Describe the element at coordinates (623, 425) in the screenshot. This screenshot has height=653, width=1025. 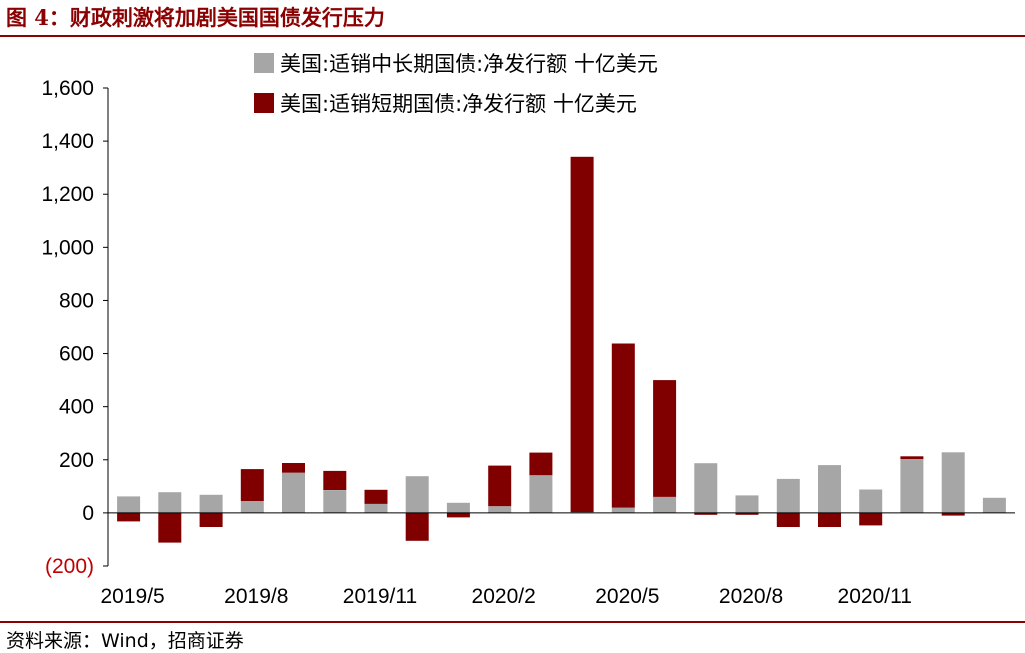
I see `bar-short-term-2020/5` at that location.